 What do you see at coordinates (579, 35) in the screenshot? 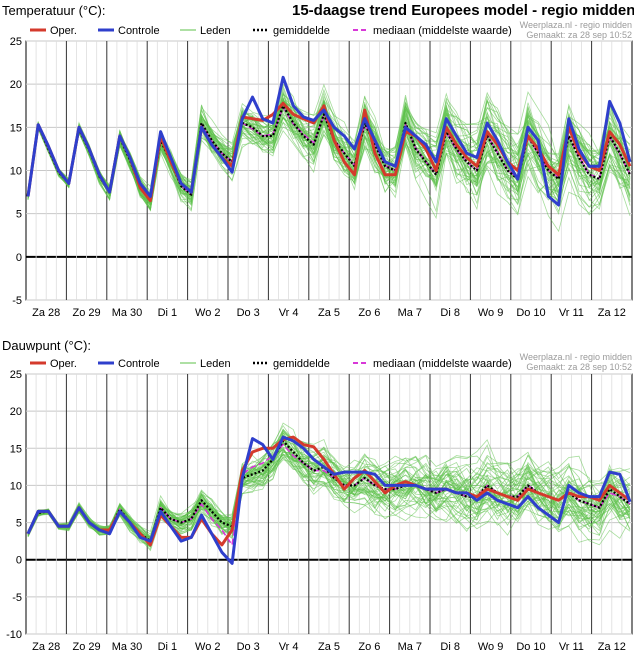
I see `temperature-credit-created: Gemaakt: za 28 sep 10:52` at bounding box center [579, 35].